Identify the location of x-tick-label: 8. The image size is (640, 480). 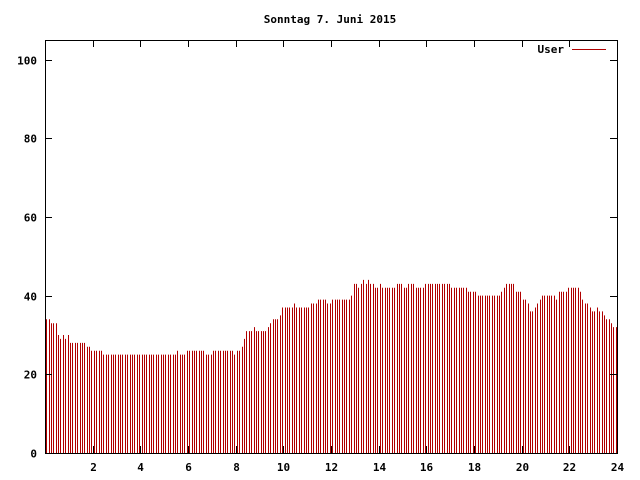
(236, 467).